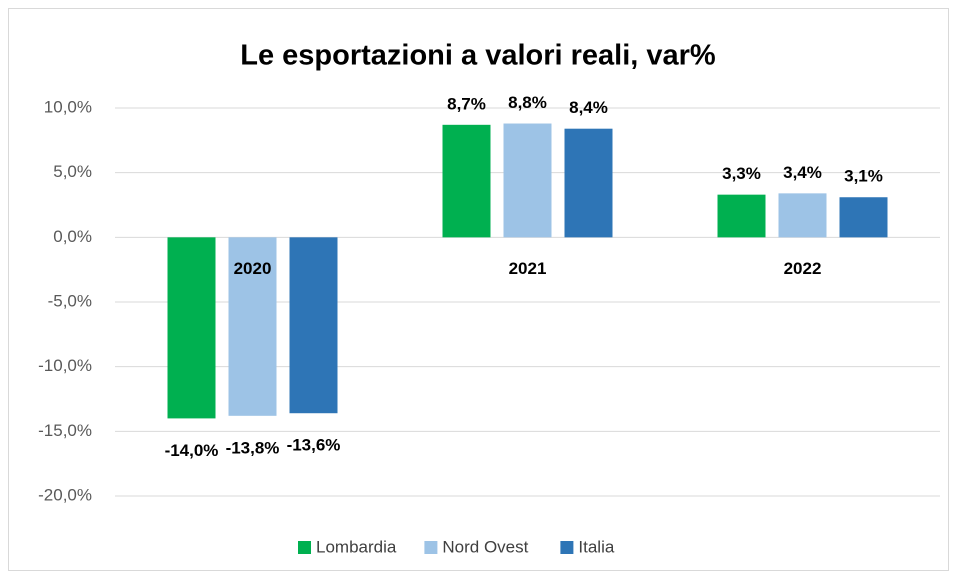 This screenshot has width=958, height=580. What do you see at coordinates (72, 171) in the screenshot?
I see `y-tick-label: 5,0%` at bounding box center [72, 171].